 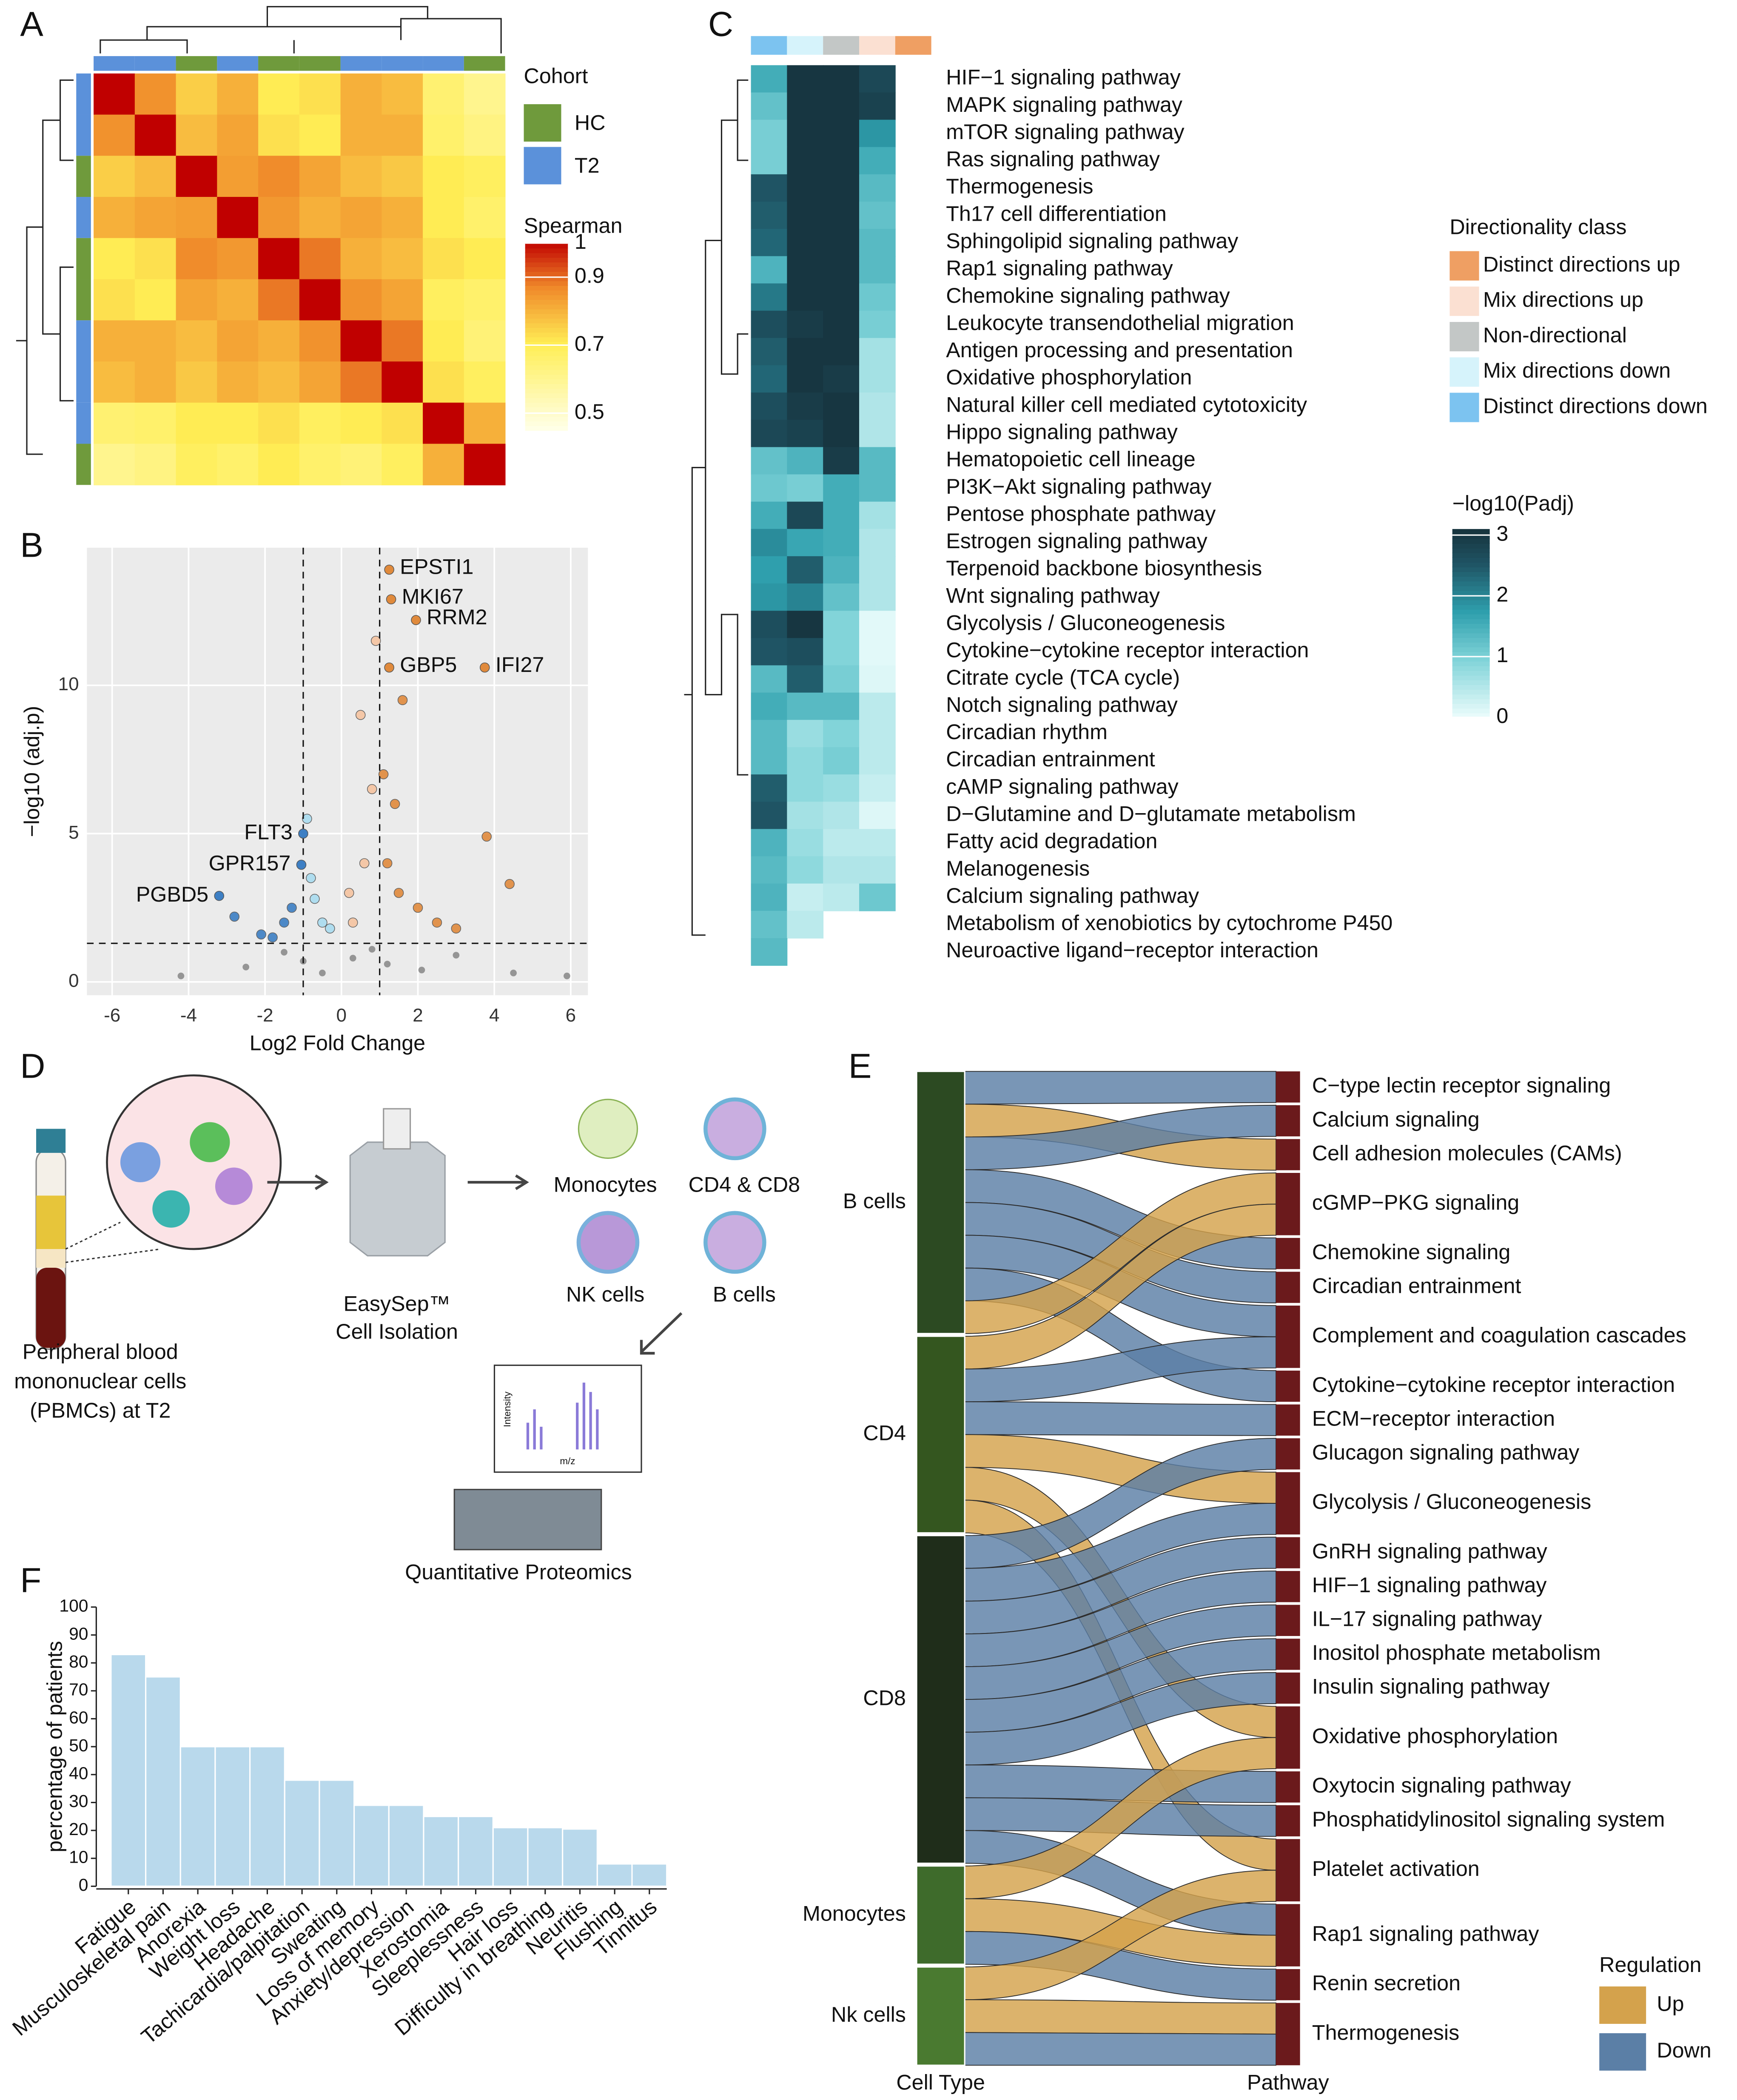 I want to click on row-label: Estrogen signaling pathway, so click(x=1076, y=541).